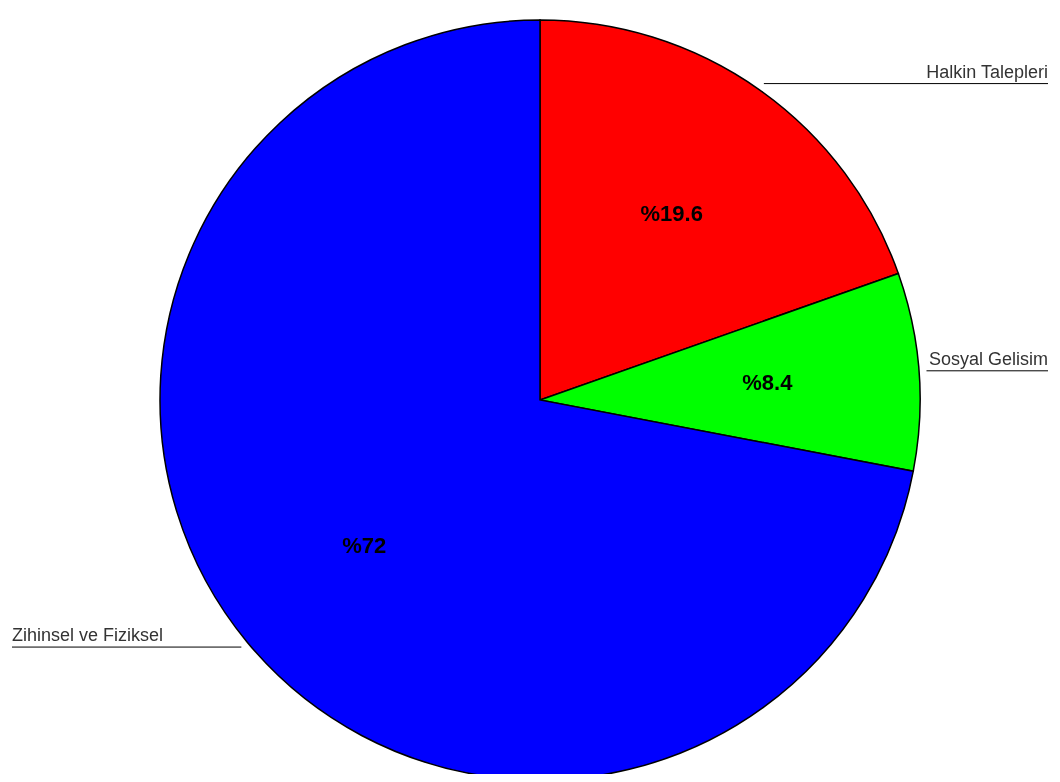 The width and height of the screenshot is (1060, 782). What do you see at coordinates (364, 545) in the screenshot?
I see `data-label: %72` at bounding box center [364, 545].